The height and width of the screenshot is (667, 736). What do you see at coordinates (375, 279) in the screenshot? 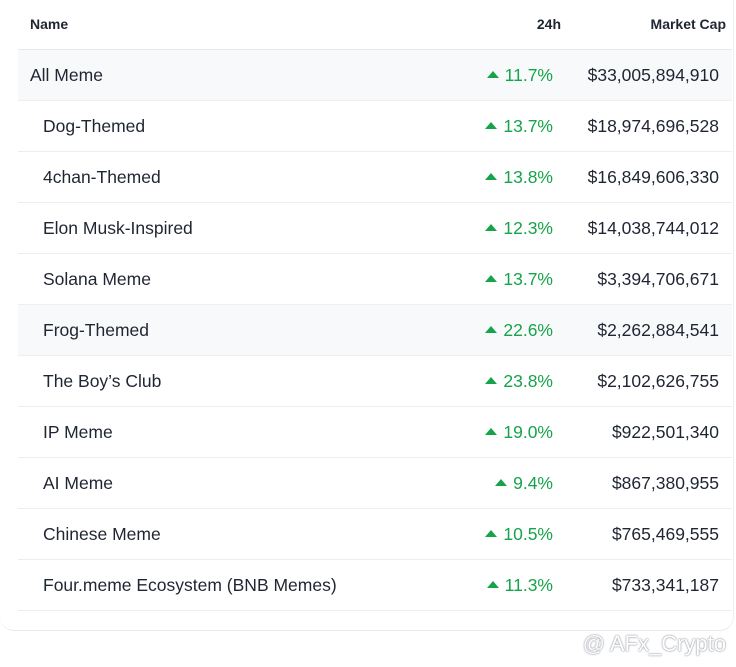
I see `table-row: Solana Meme 13.7% $3,394,706,671` at bounding box center [375, 279].